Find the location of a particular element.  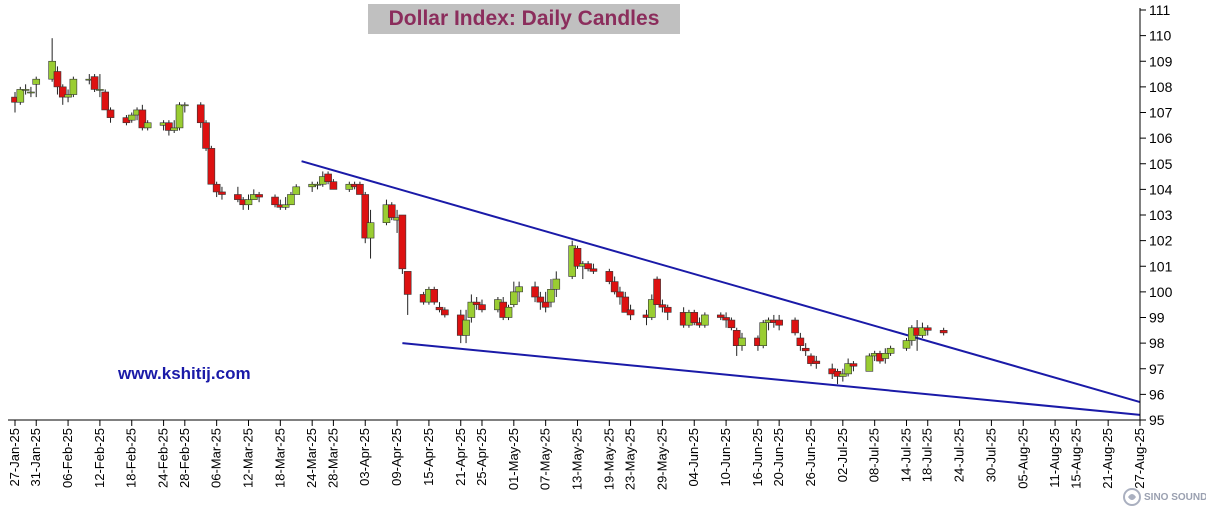

chart-title-box: Dollar Index: Daily Candles is located at coordinates (524, 19).